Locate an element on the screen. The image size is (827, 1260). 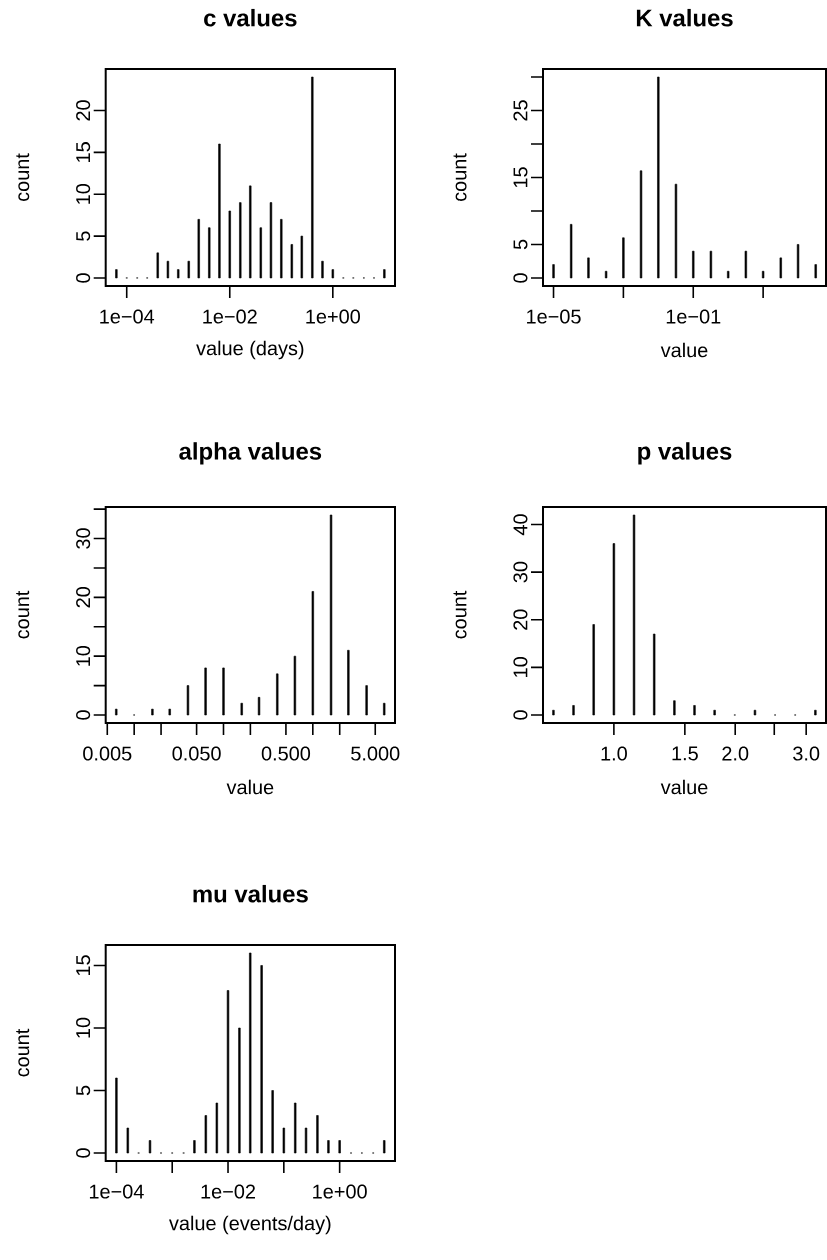
chart-title: p values is located at coordinates (685, 453).